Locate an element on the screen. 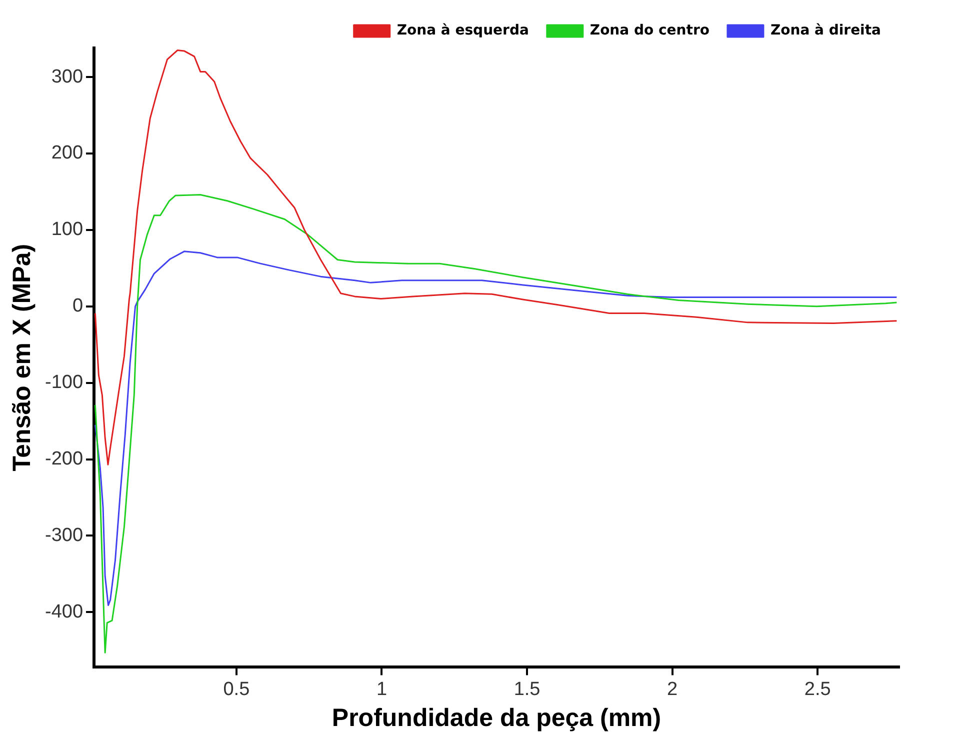  x-axis-title: Profundidade da peça (mm) is located at coordinates (497, 718).